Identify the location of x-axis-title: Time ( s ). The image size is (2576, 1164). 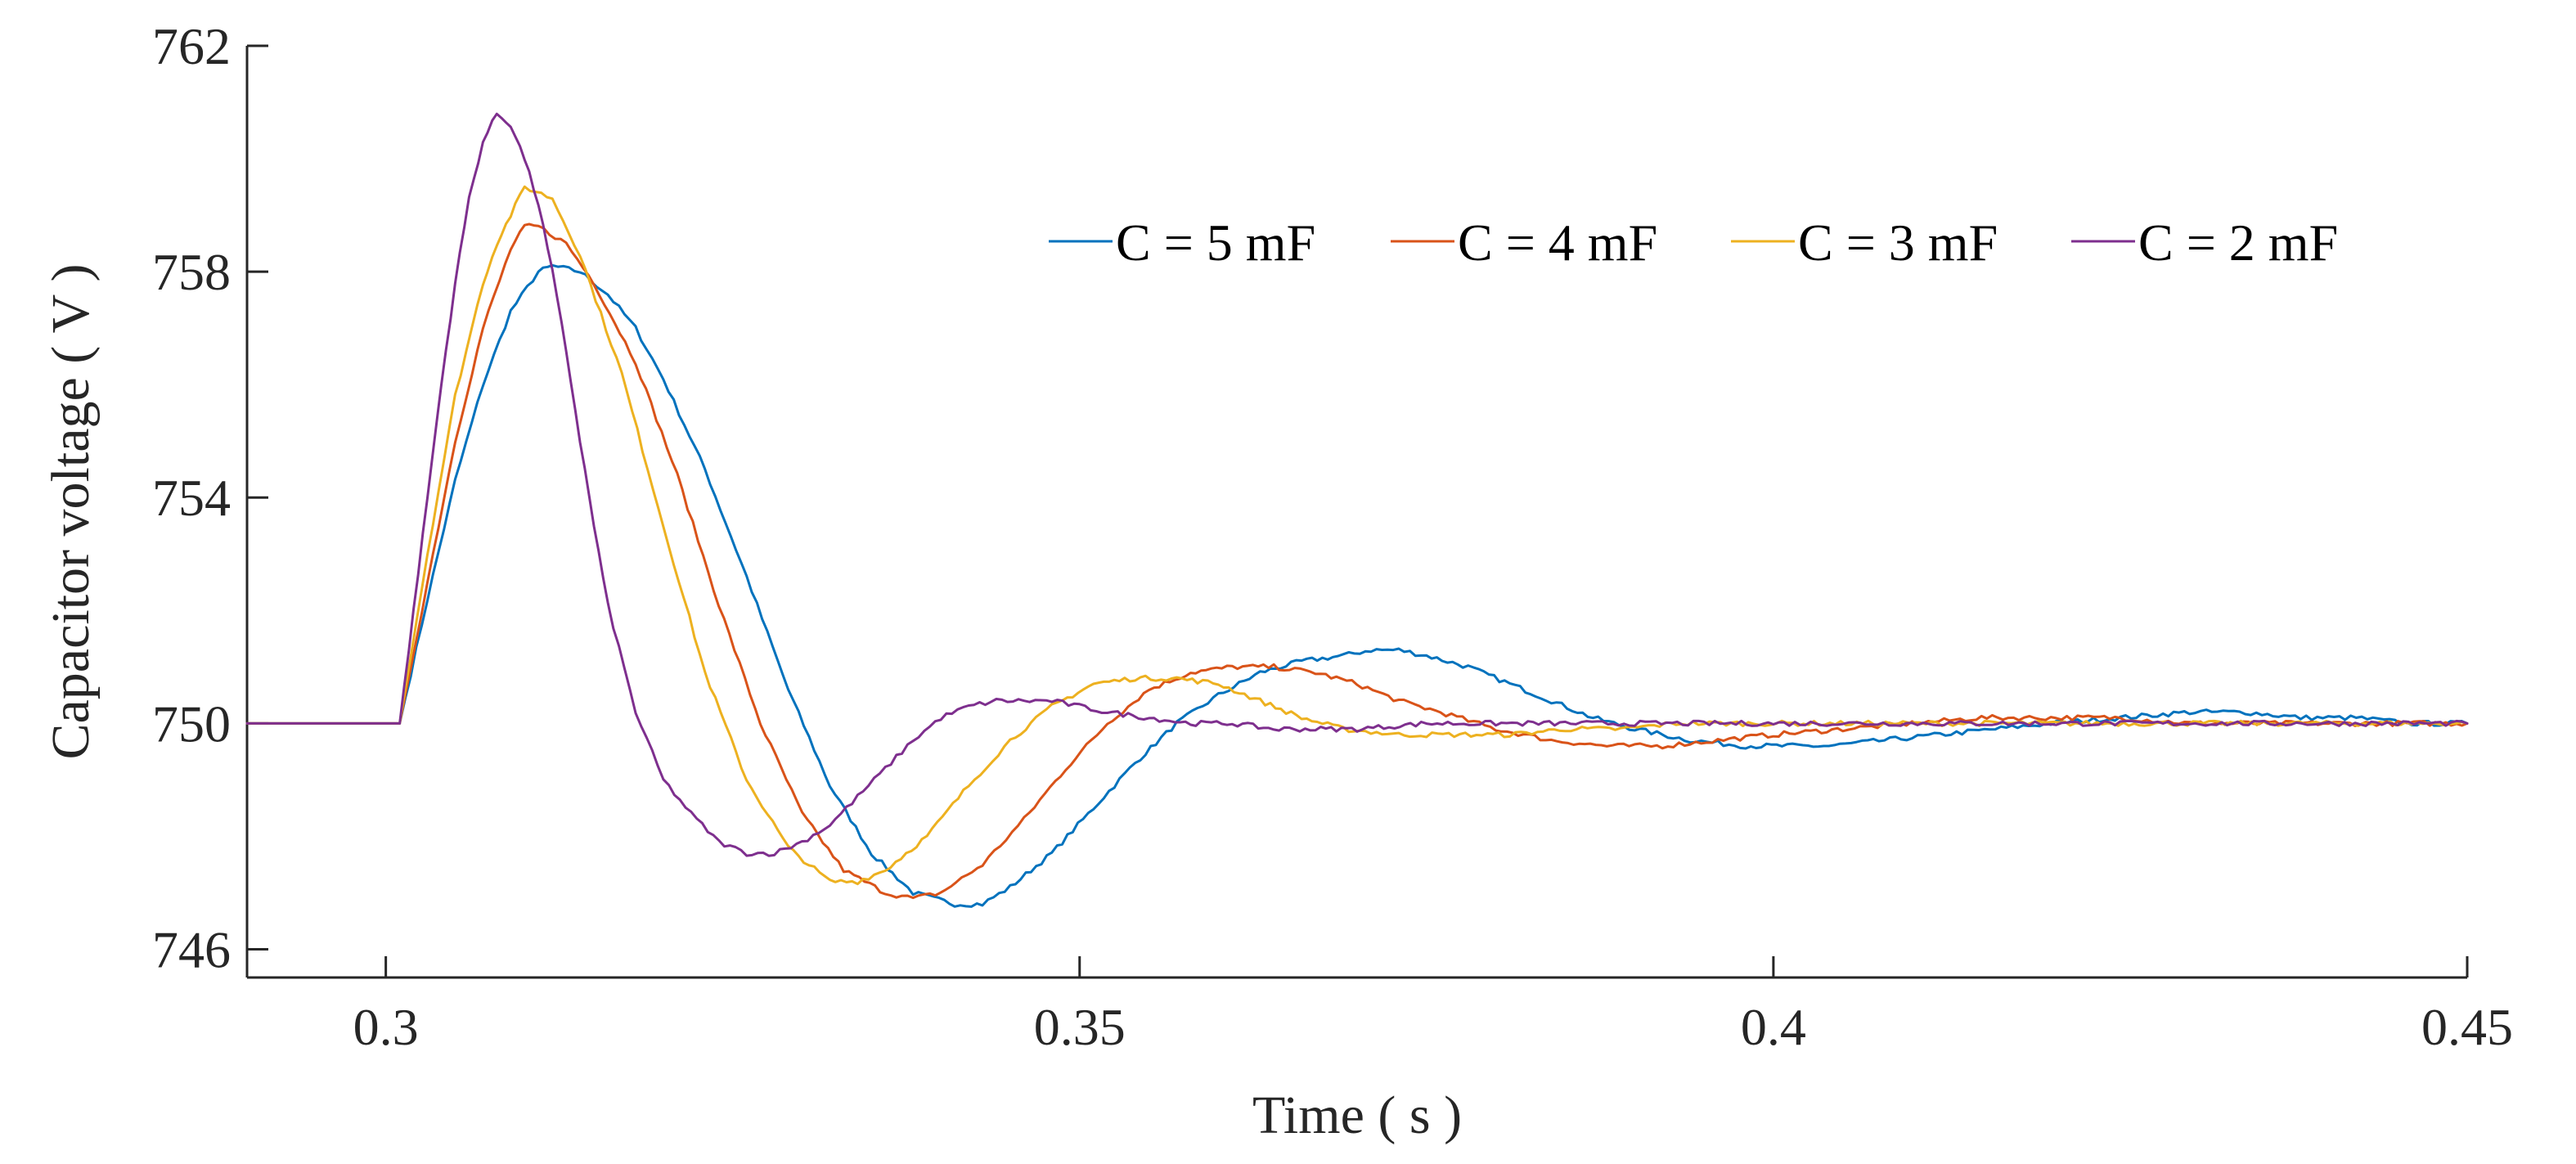
(1357, 1115).